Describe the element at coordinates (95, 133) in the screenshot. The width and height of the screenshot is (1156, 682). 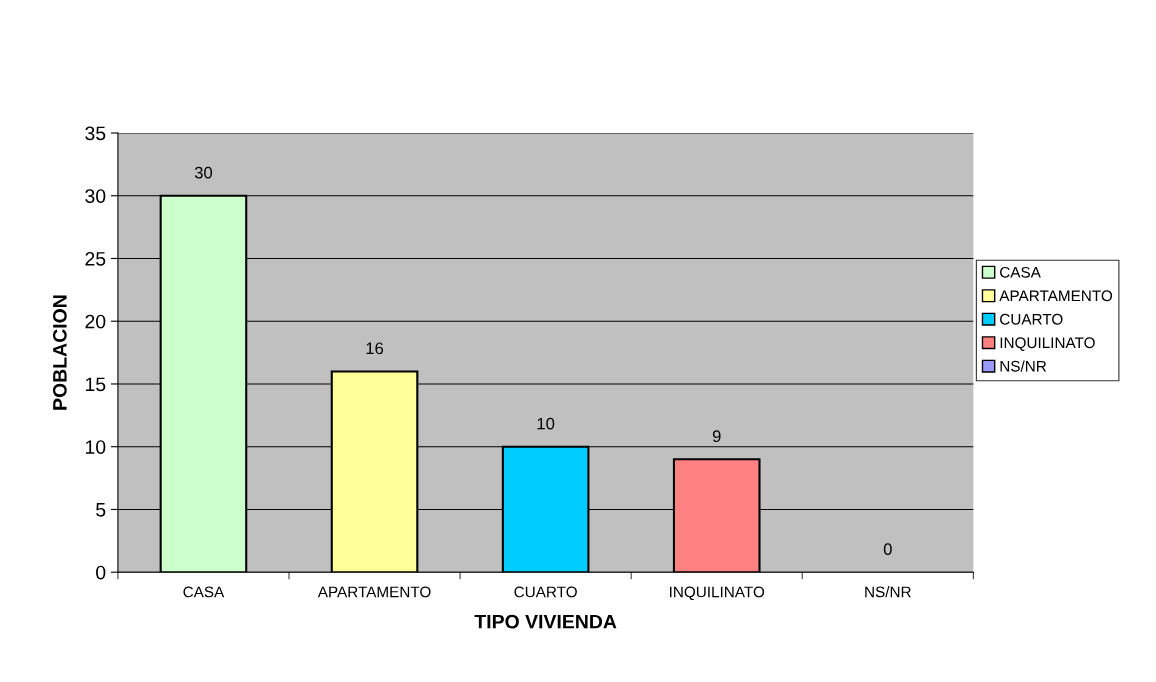
I see `y-tick-label: 35` at that location.